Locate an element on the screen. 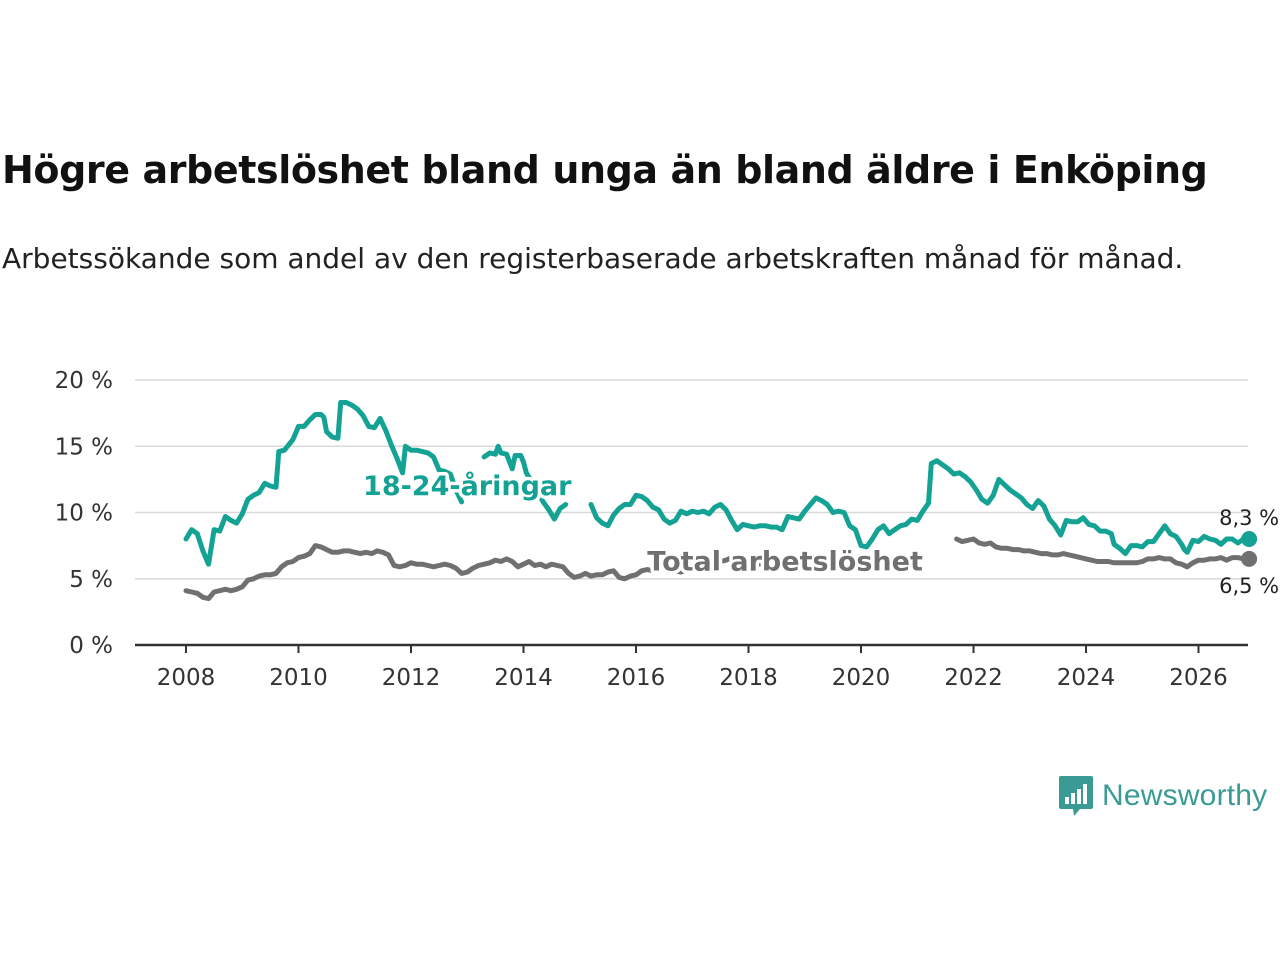  x-tick-label: 2010 is located at coordinates (298, 678).